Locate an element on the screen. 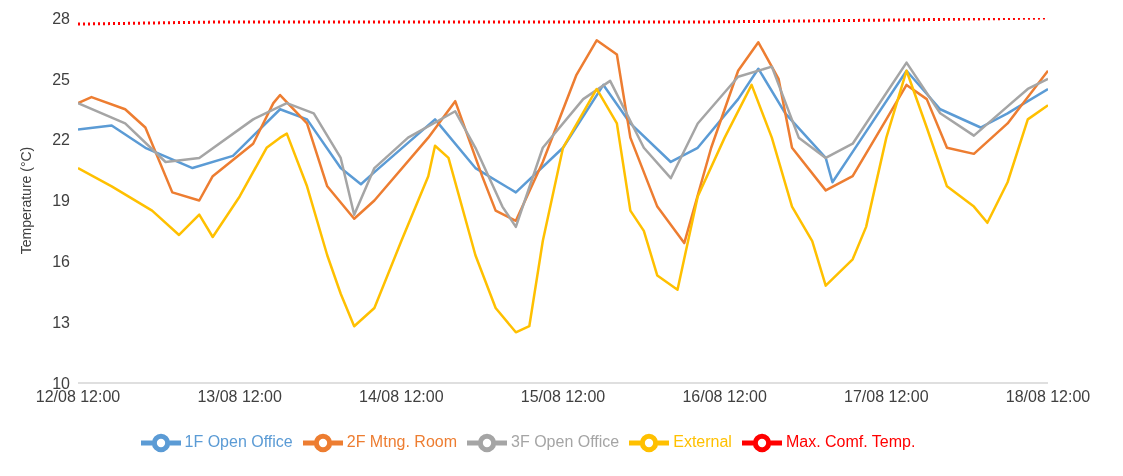  x-tick-label: 18/08 12:00 is located at coordinates (1048, 397).